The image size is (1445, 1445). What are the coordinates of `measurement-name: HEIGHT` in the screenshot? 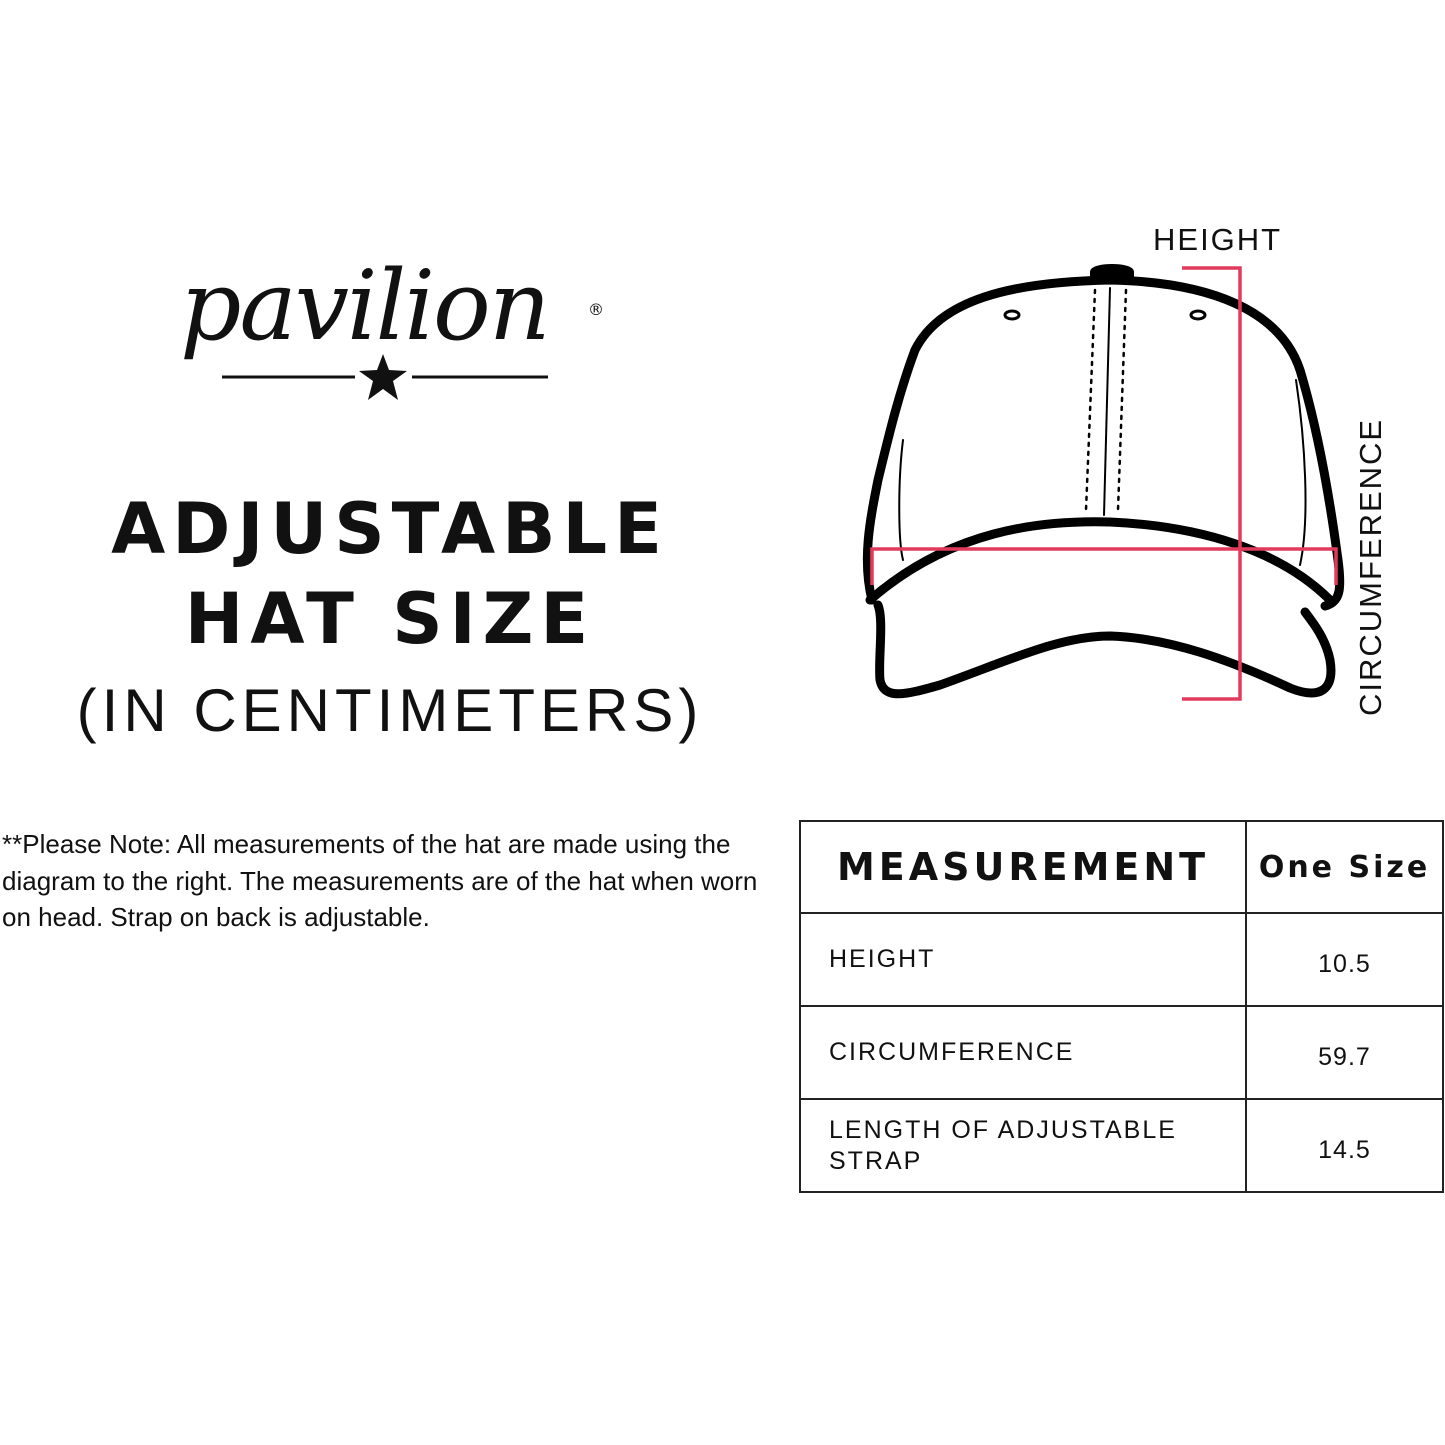 It's located at (1023, 959).